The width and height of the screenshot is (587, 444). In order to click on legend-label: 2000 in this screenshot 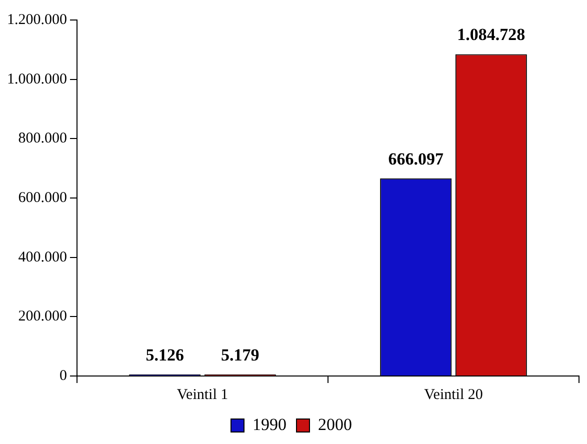, I will do `click(335, 424)`.